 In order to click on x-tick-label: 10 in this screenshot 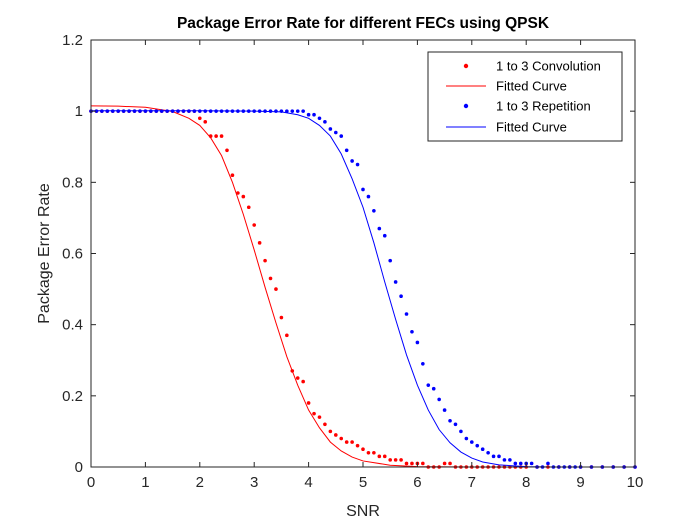, I will do `click(635, 482)`.